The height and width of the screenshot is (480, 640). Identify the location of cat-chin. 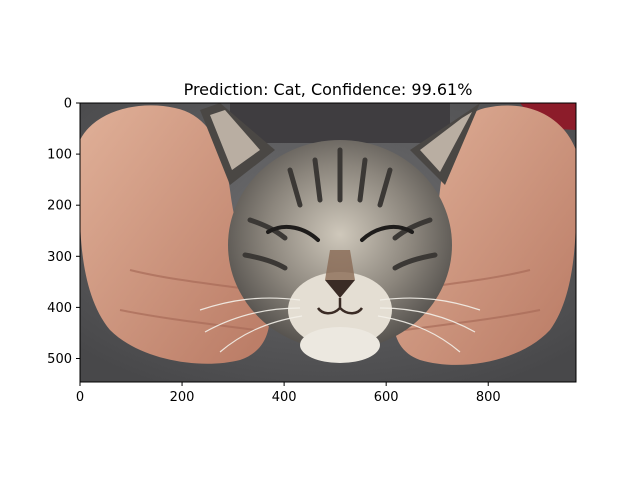
(340, 345).